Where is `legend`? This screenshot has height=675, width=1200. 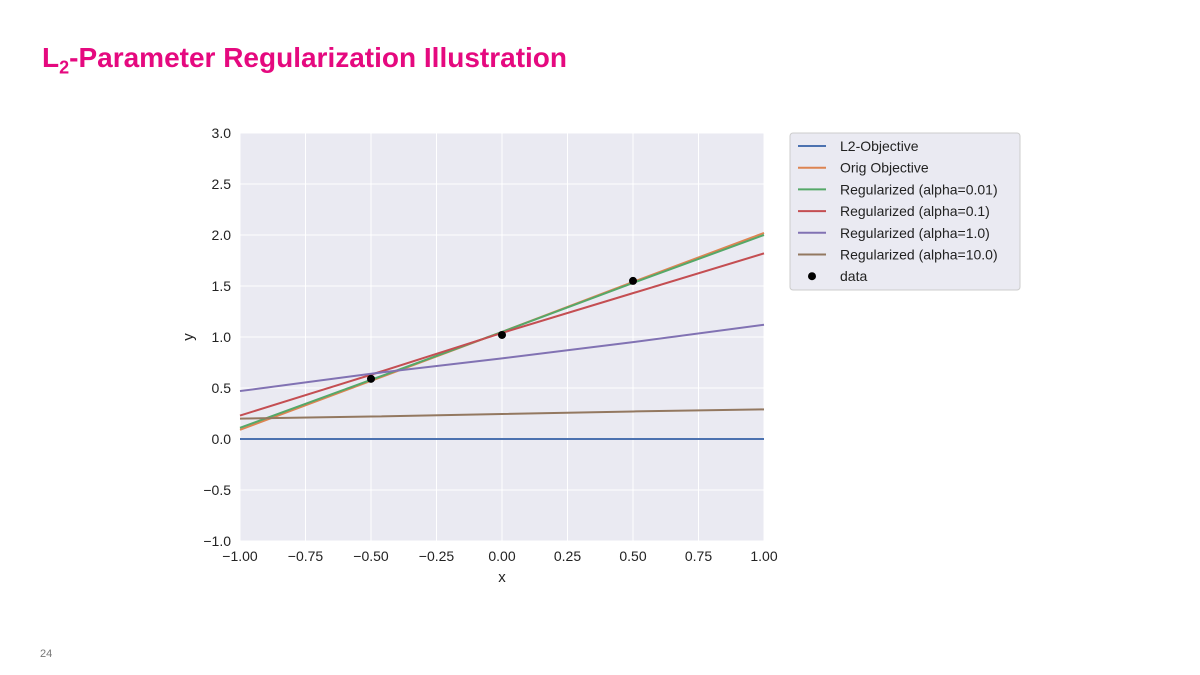 legend is located at coordinates (905, 211).